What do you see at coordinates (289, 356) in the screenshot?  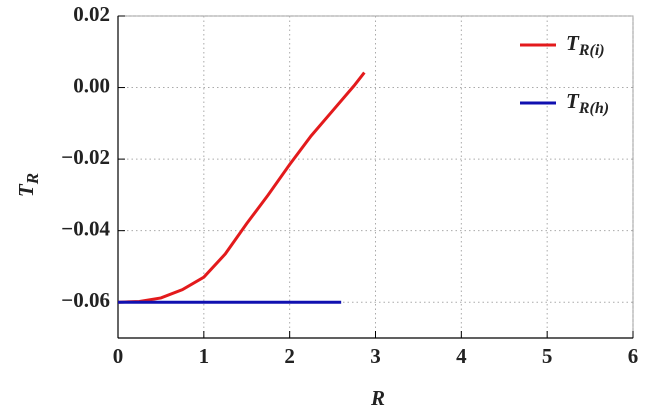 I see `x-tick-label: 2` at bounding box center [289, 356].